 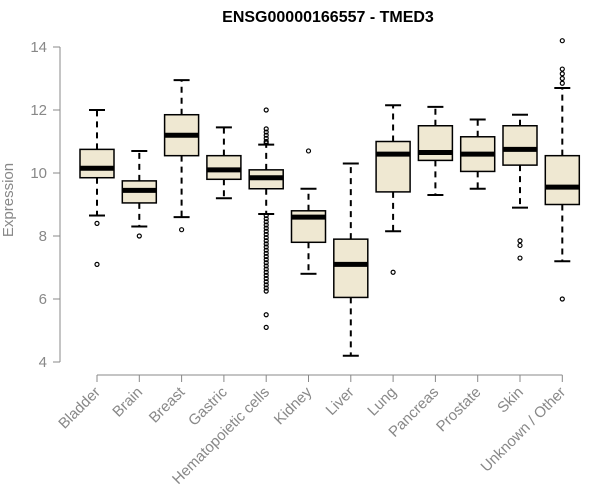 I want to click on x-tick-label: Liver, so click(x=340, y=401).